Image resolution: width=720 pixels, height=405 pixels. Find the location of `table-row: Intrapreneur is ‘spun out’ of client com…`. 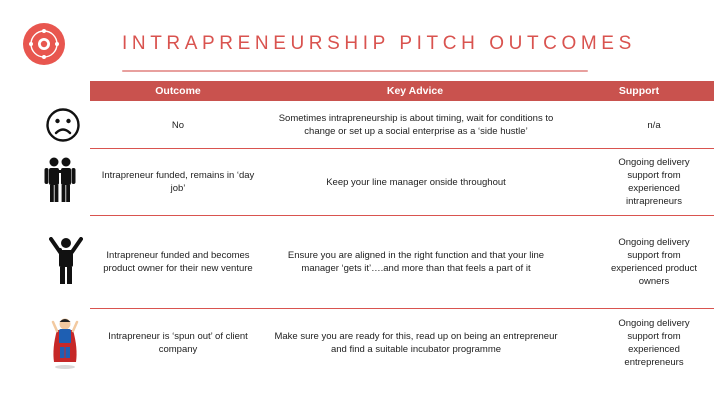

table-row: Intrapreneur is ‘spun out’ of client com… is located at coordinates (402, 343).